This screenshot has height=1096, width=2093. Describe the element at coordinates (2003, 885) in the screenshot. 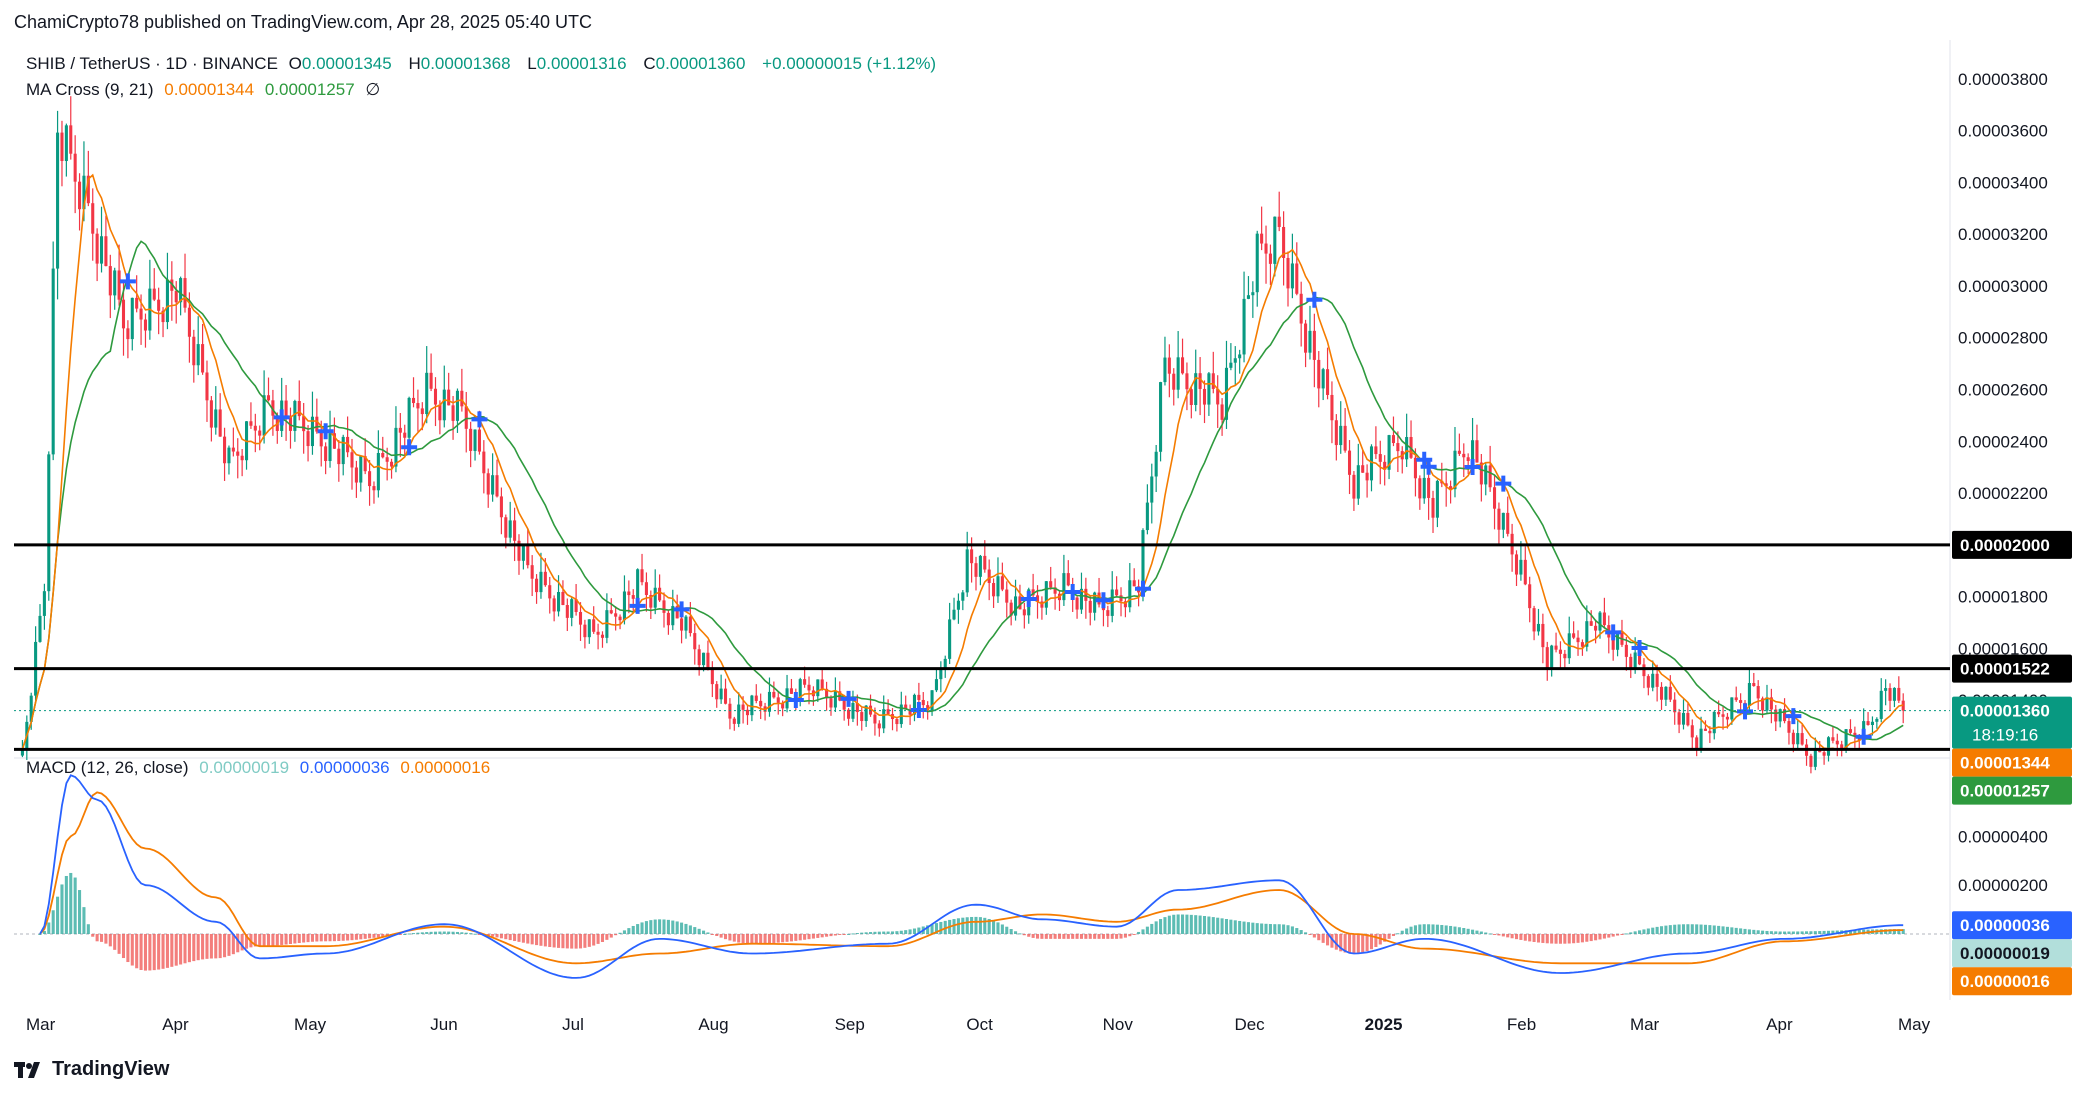

I see `macd-axis-tick-label: 0.00000200` at that location.